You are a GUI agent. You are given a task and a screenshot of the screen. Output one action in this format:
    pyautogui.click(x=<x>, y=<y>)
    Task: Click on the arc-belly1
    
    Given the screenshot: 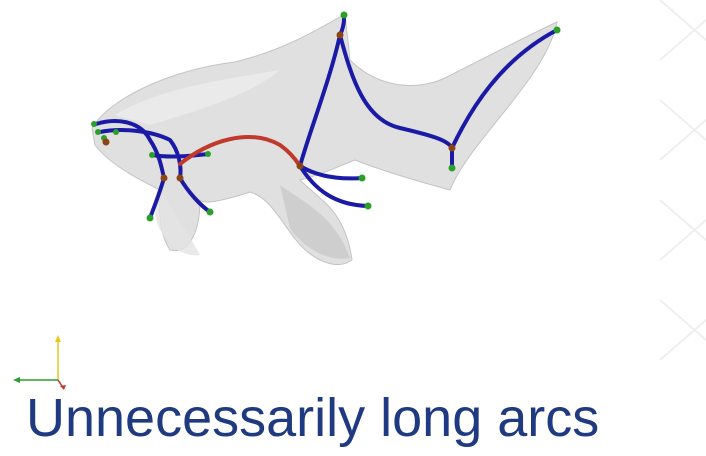 What is the action you would take?
    pyautogui.click(x=331, y=172)
    